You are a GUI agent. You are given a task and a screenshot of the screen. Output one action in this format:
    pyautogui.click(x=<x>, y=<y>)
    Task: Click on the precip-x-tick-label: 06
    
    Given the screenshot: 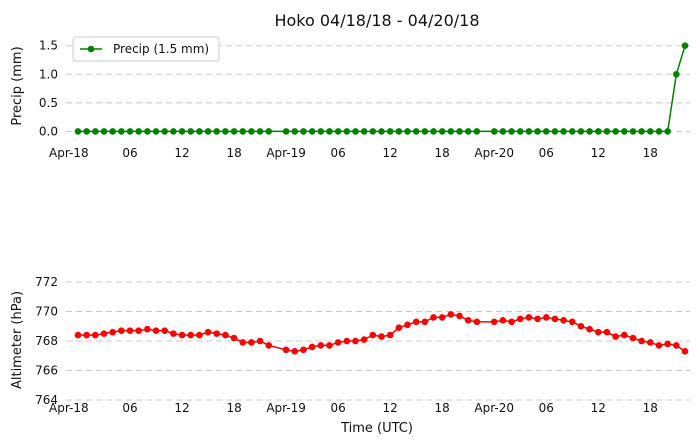 What is the action you would take?
    pyautogui.click(x=338, y=153)
    